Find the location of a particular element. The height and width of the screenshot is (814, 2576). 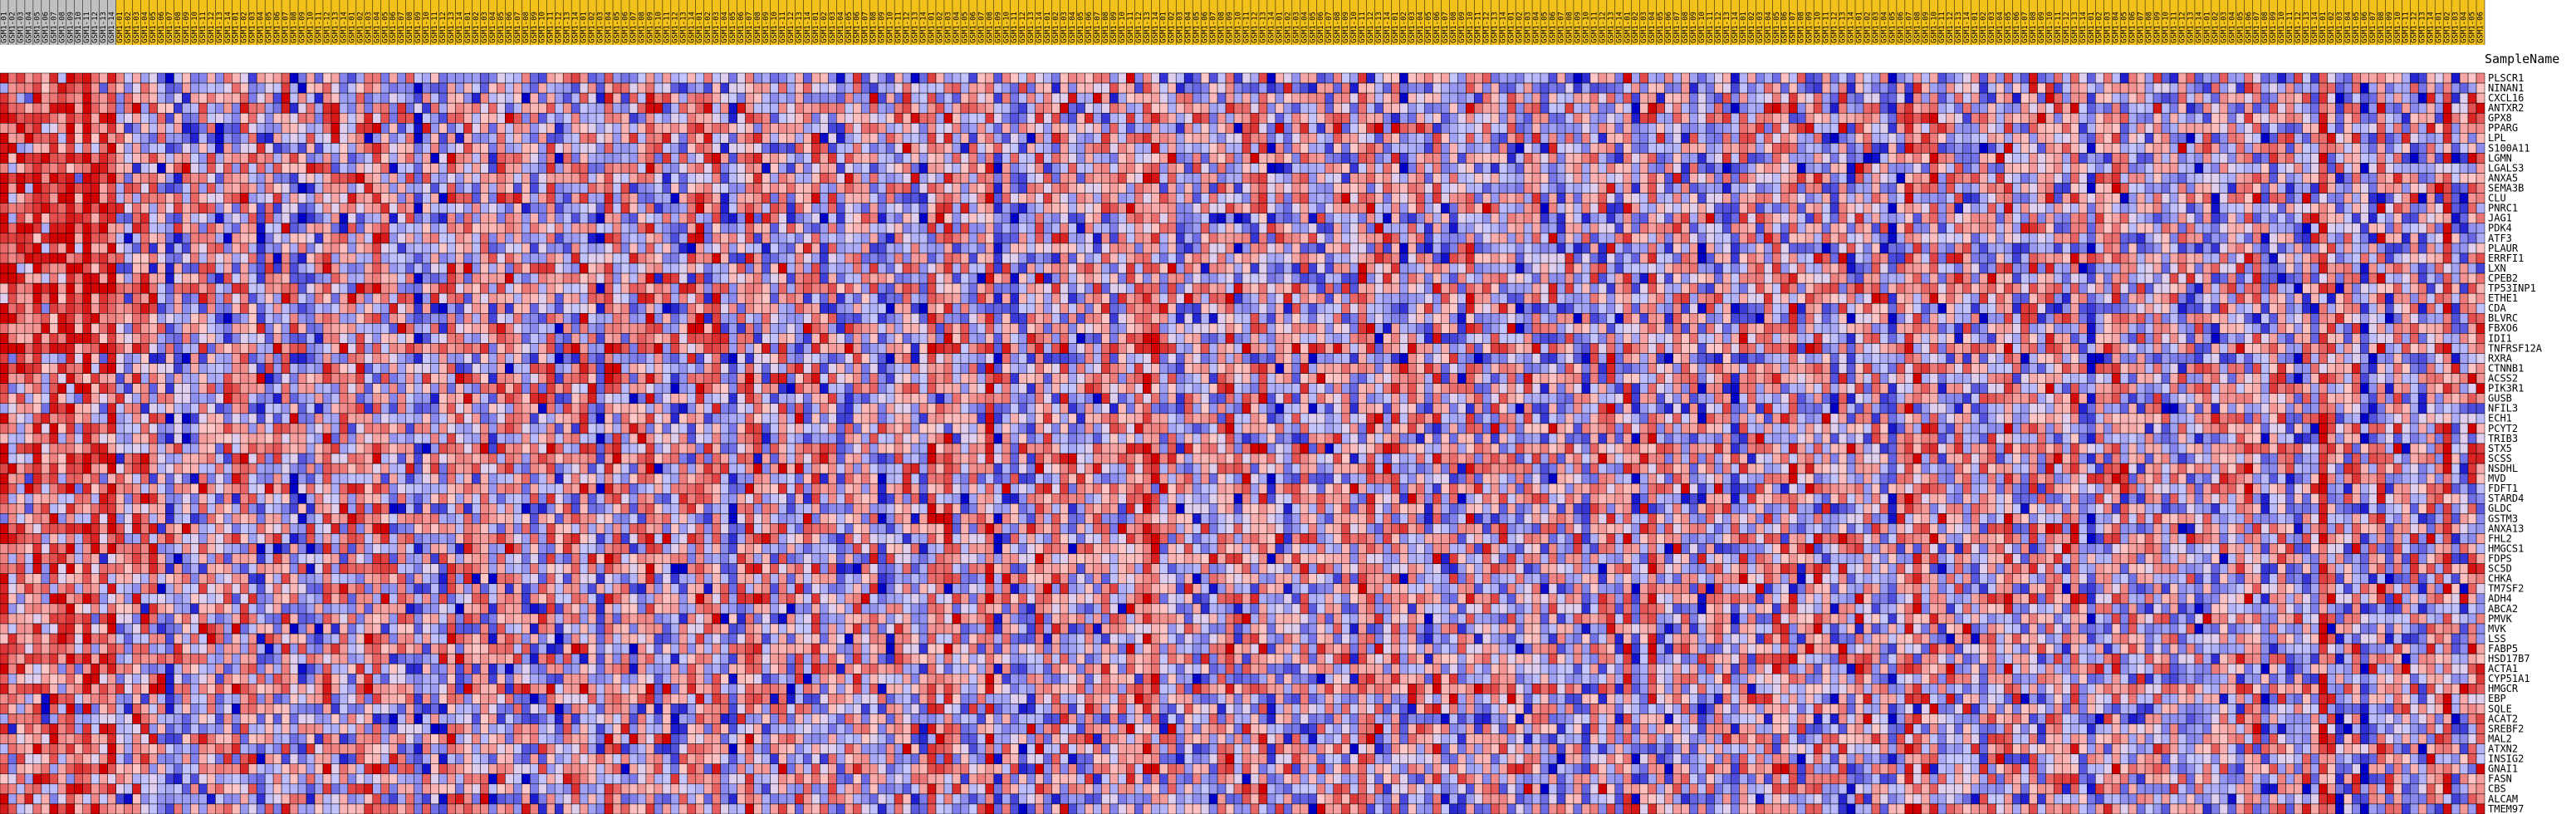

column-label: GSM1-08 is located at coordinates (1454, 28).